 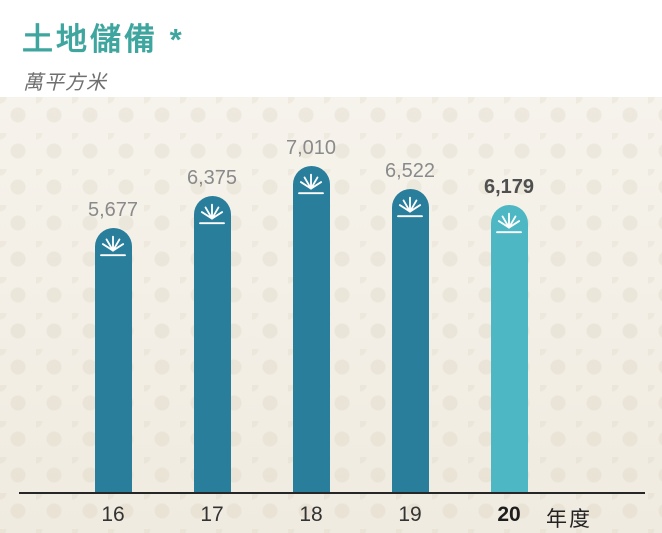 What do you see at coordinates (113, 514) in the screenshot?
I see `tick-label-16: 16` at bounding box center [113, 514].